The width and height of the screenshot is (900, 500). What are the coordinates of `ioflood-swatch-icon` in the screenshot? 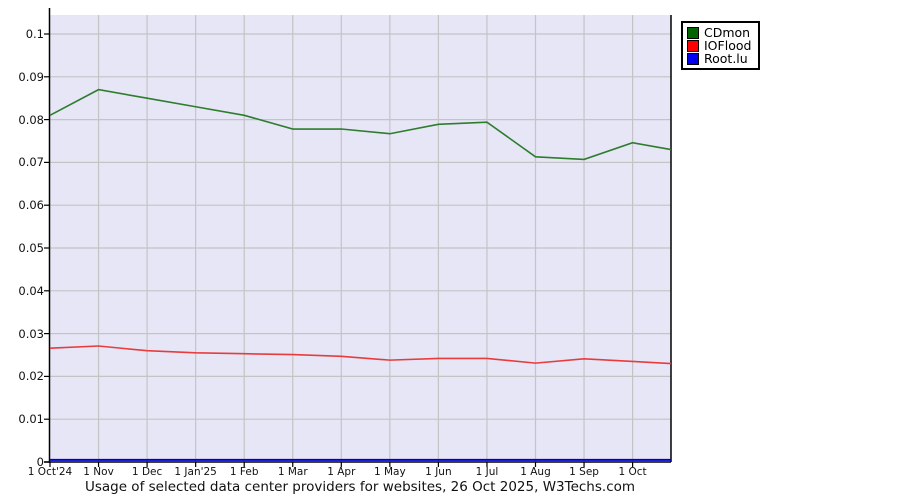 It's located at (693, 45).